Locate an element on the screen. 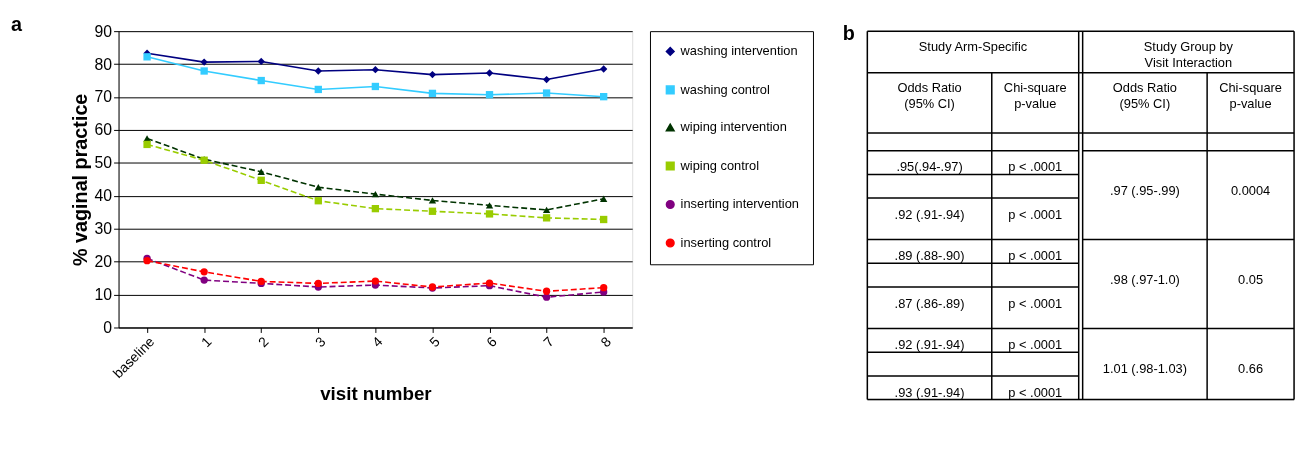 Image resolution: width=1298 pixels, height=476 pixels. text: 0.66 is located at coordinates (1251, 368).